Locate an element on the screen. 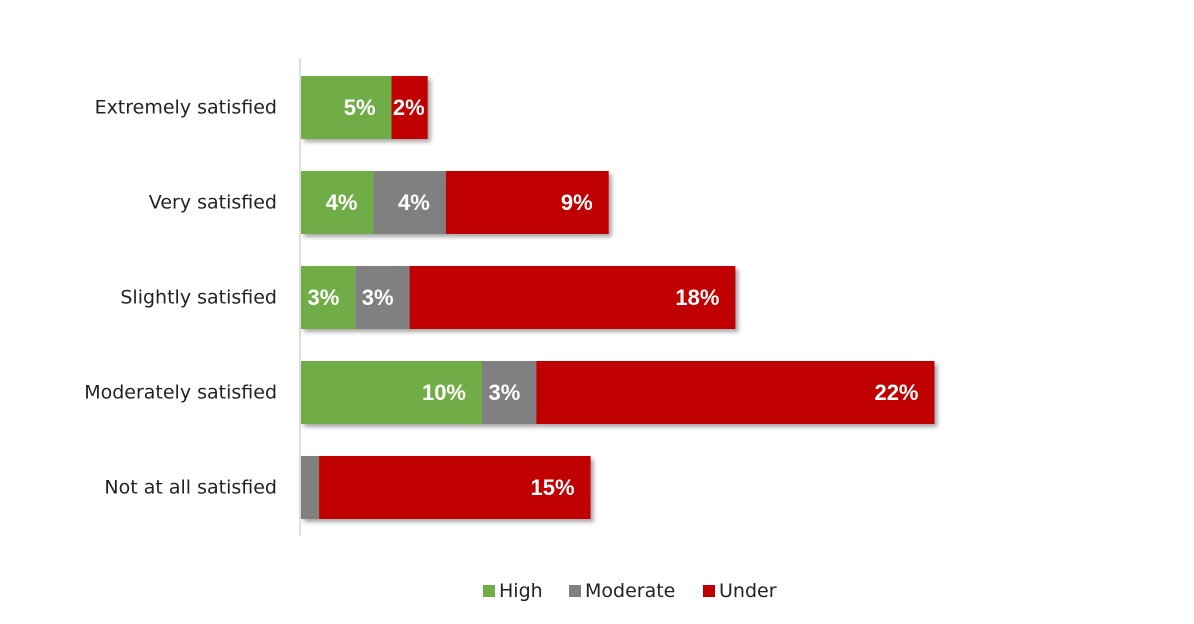  bar-segment-under-extremely-satisfied is located at coordinates (409, 107).